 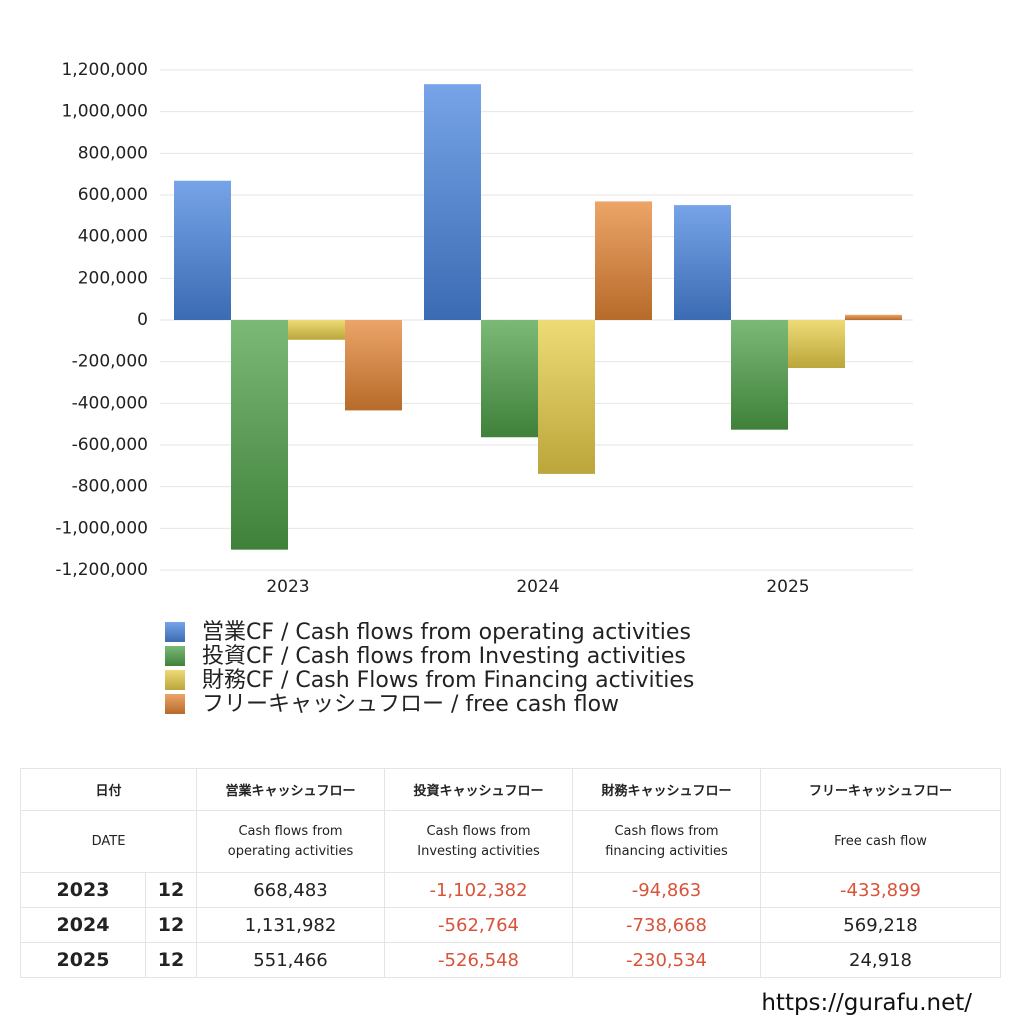 I want to click on table-cell: 投資キャッシュフロー, so click(x=479, y=789).